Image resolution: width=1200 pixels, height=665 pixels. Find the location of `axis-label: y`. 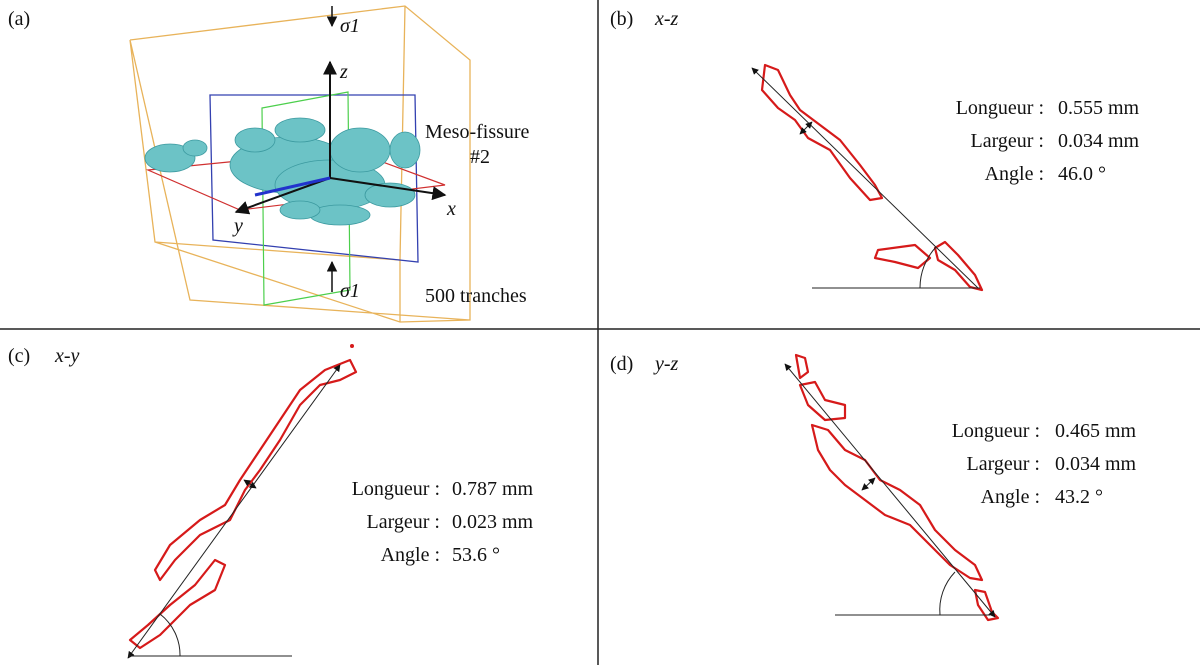

axis-label: y is located at coordinates (237, 226).